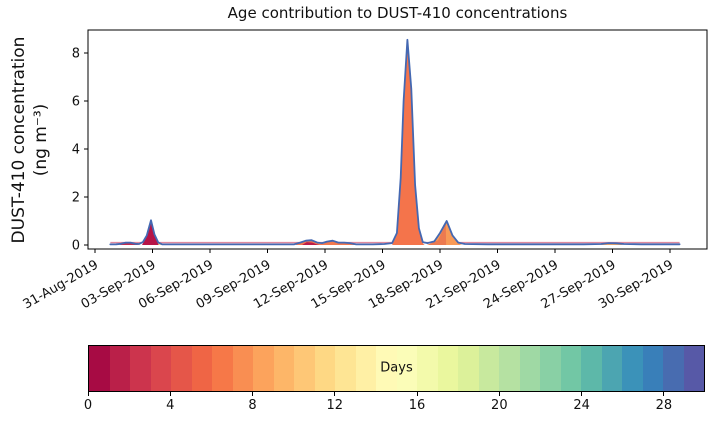 Image resolution: width=715 pixels, height=425 pixels. What do you see at coordinates (335, 405) in the screenshot?
I see `colorbar-tick-label: 12` at bounding box center [335, 405].